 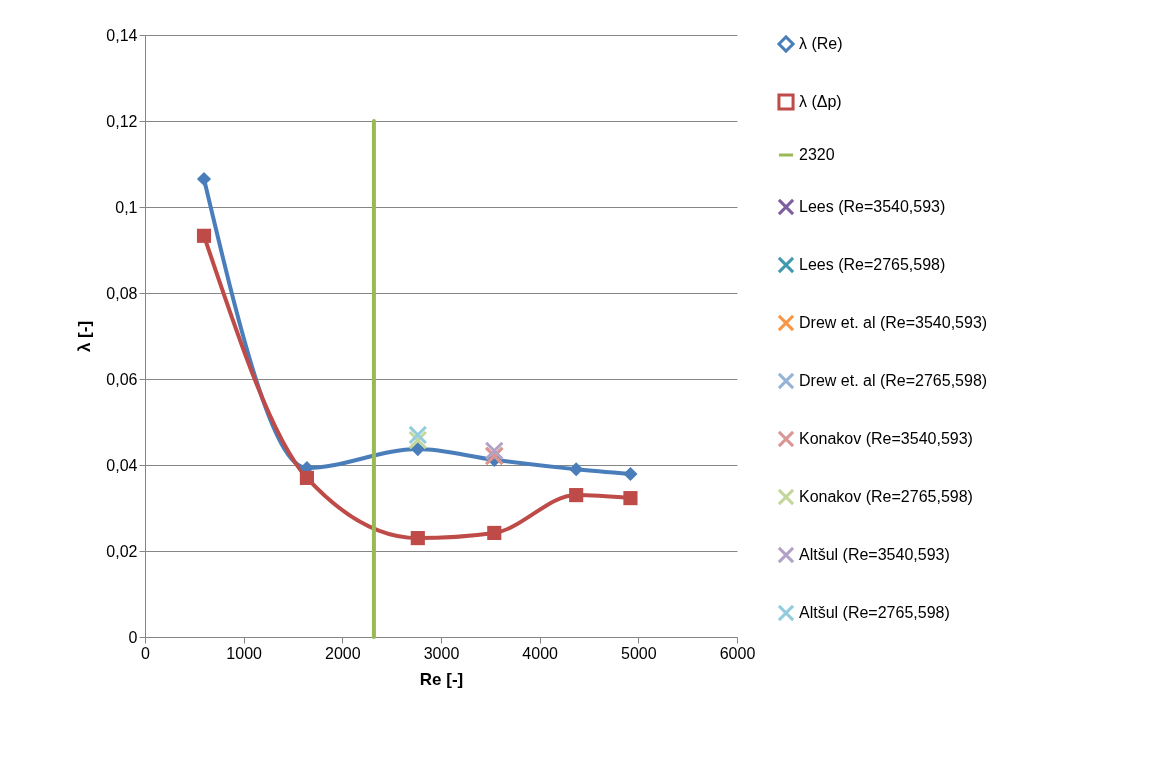 What do you see at coordinates (886, 438) in the screenshot?
I see `legend-label: Konakov (Re=3540,593)` at bounding box center [886, 438].